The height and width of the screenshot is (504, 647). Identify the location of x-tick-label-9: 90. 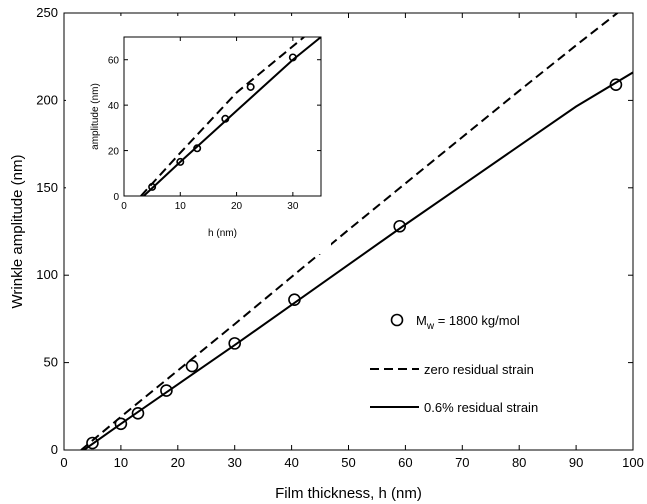
(576, 462).